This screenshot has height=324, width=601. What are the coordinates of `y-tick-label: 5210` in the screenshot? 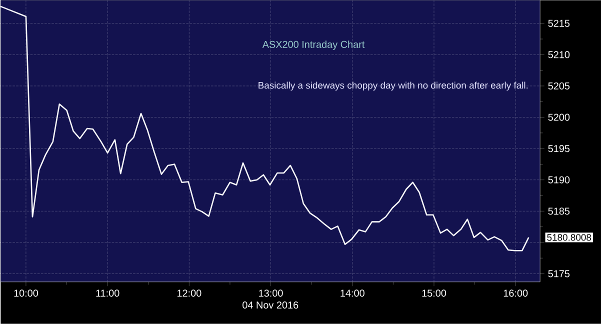 It's located at (559, 54).